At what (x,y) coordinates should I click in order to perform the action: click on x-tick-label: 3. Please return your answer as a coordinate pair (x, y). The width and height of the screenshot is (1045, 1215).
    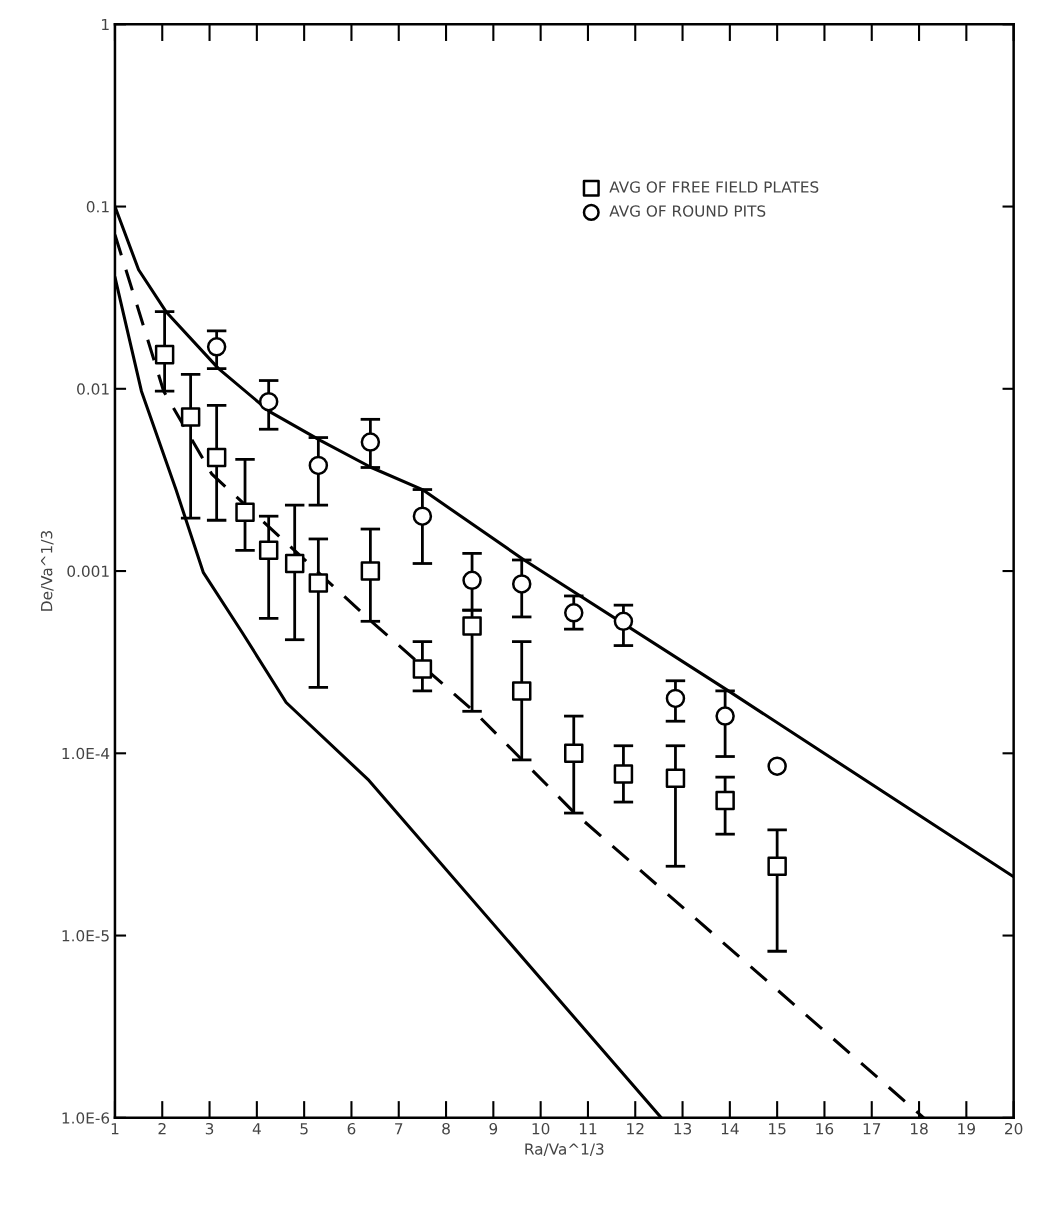
    Looking at the image, I should click on (209, 1128).